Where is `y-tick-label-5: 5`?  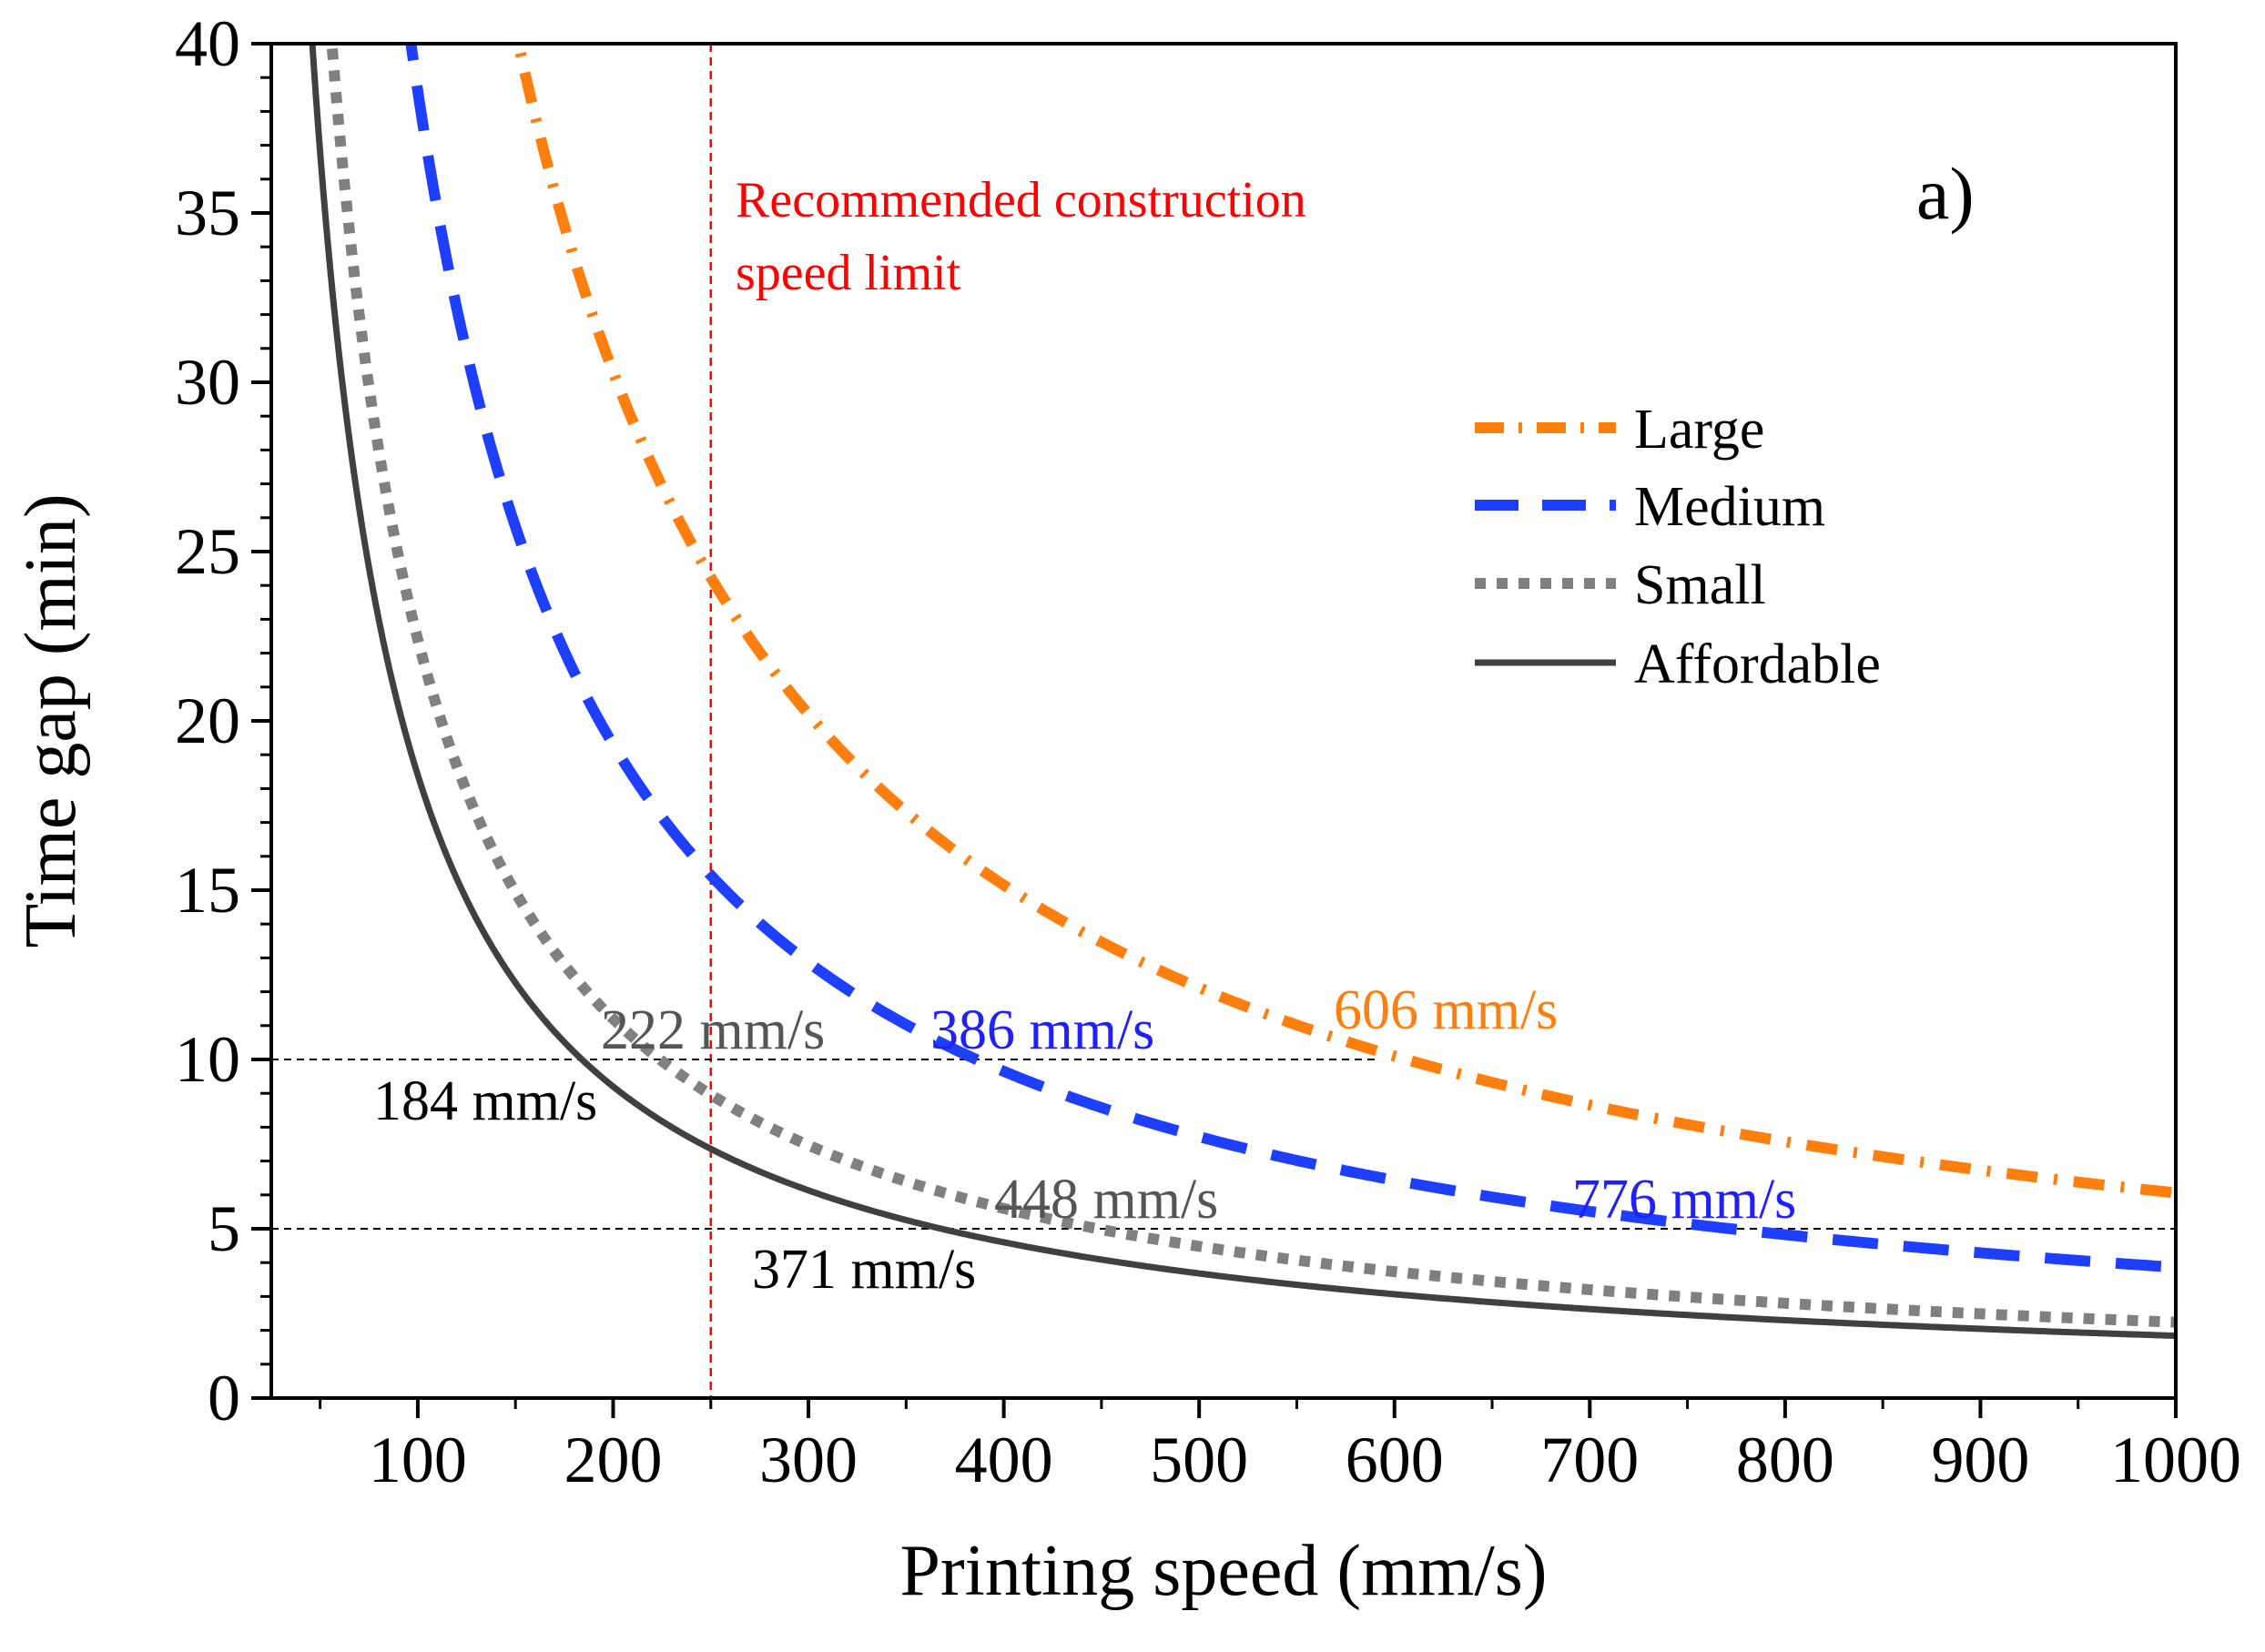 y-tick-label-5: 5 is located at coordinates (224, 1229).